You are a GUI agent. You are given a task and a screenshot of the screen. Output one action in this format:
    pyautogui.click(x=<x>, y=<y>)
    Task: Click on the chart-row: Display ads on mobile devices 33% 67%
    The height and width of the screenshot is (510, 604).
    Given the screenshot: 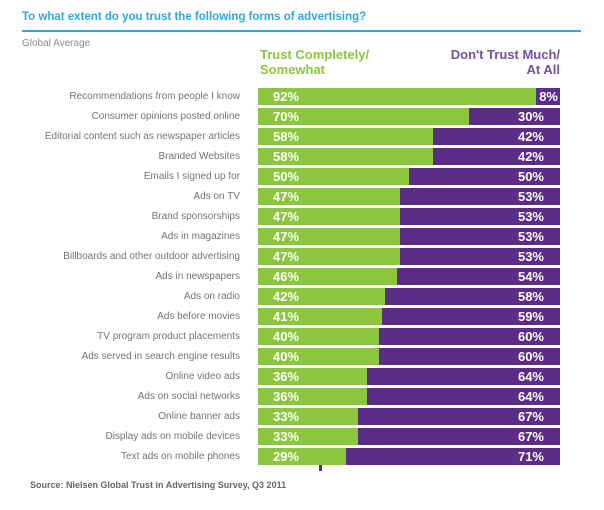 What is the action you would take?
    pyautogui.click(x=302, y=436)
    